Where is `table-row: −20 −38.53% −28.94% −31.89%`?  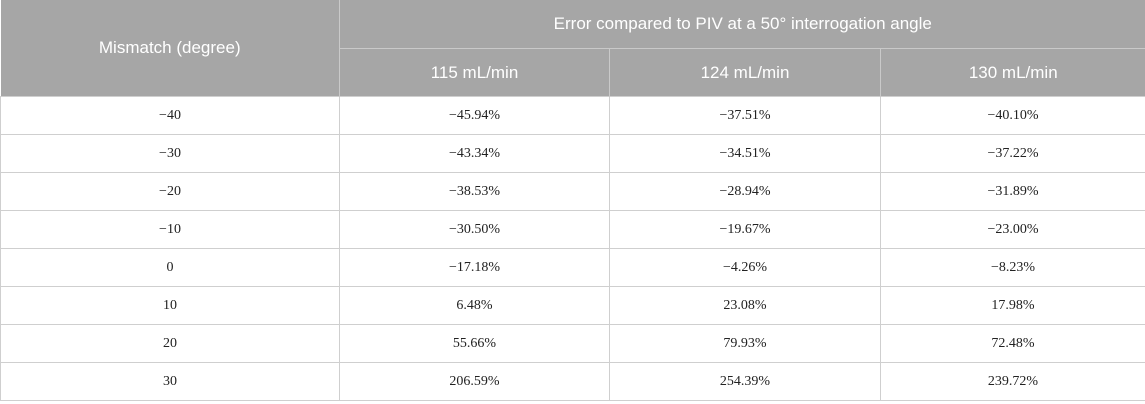 table-row: −20 −38.53% −28.94% −31.89% is located at coordinates (572, 191).